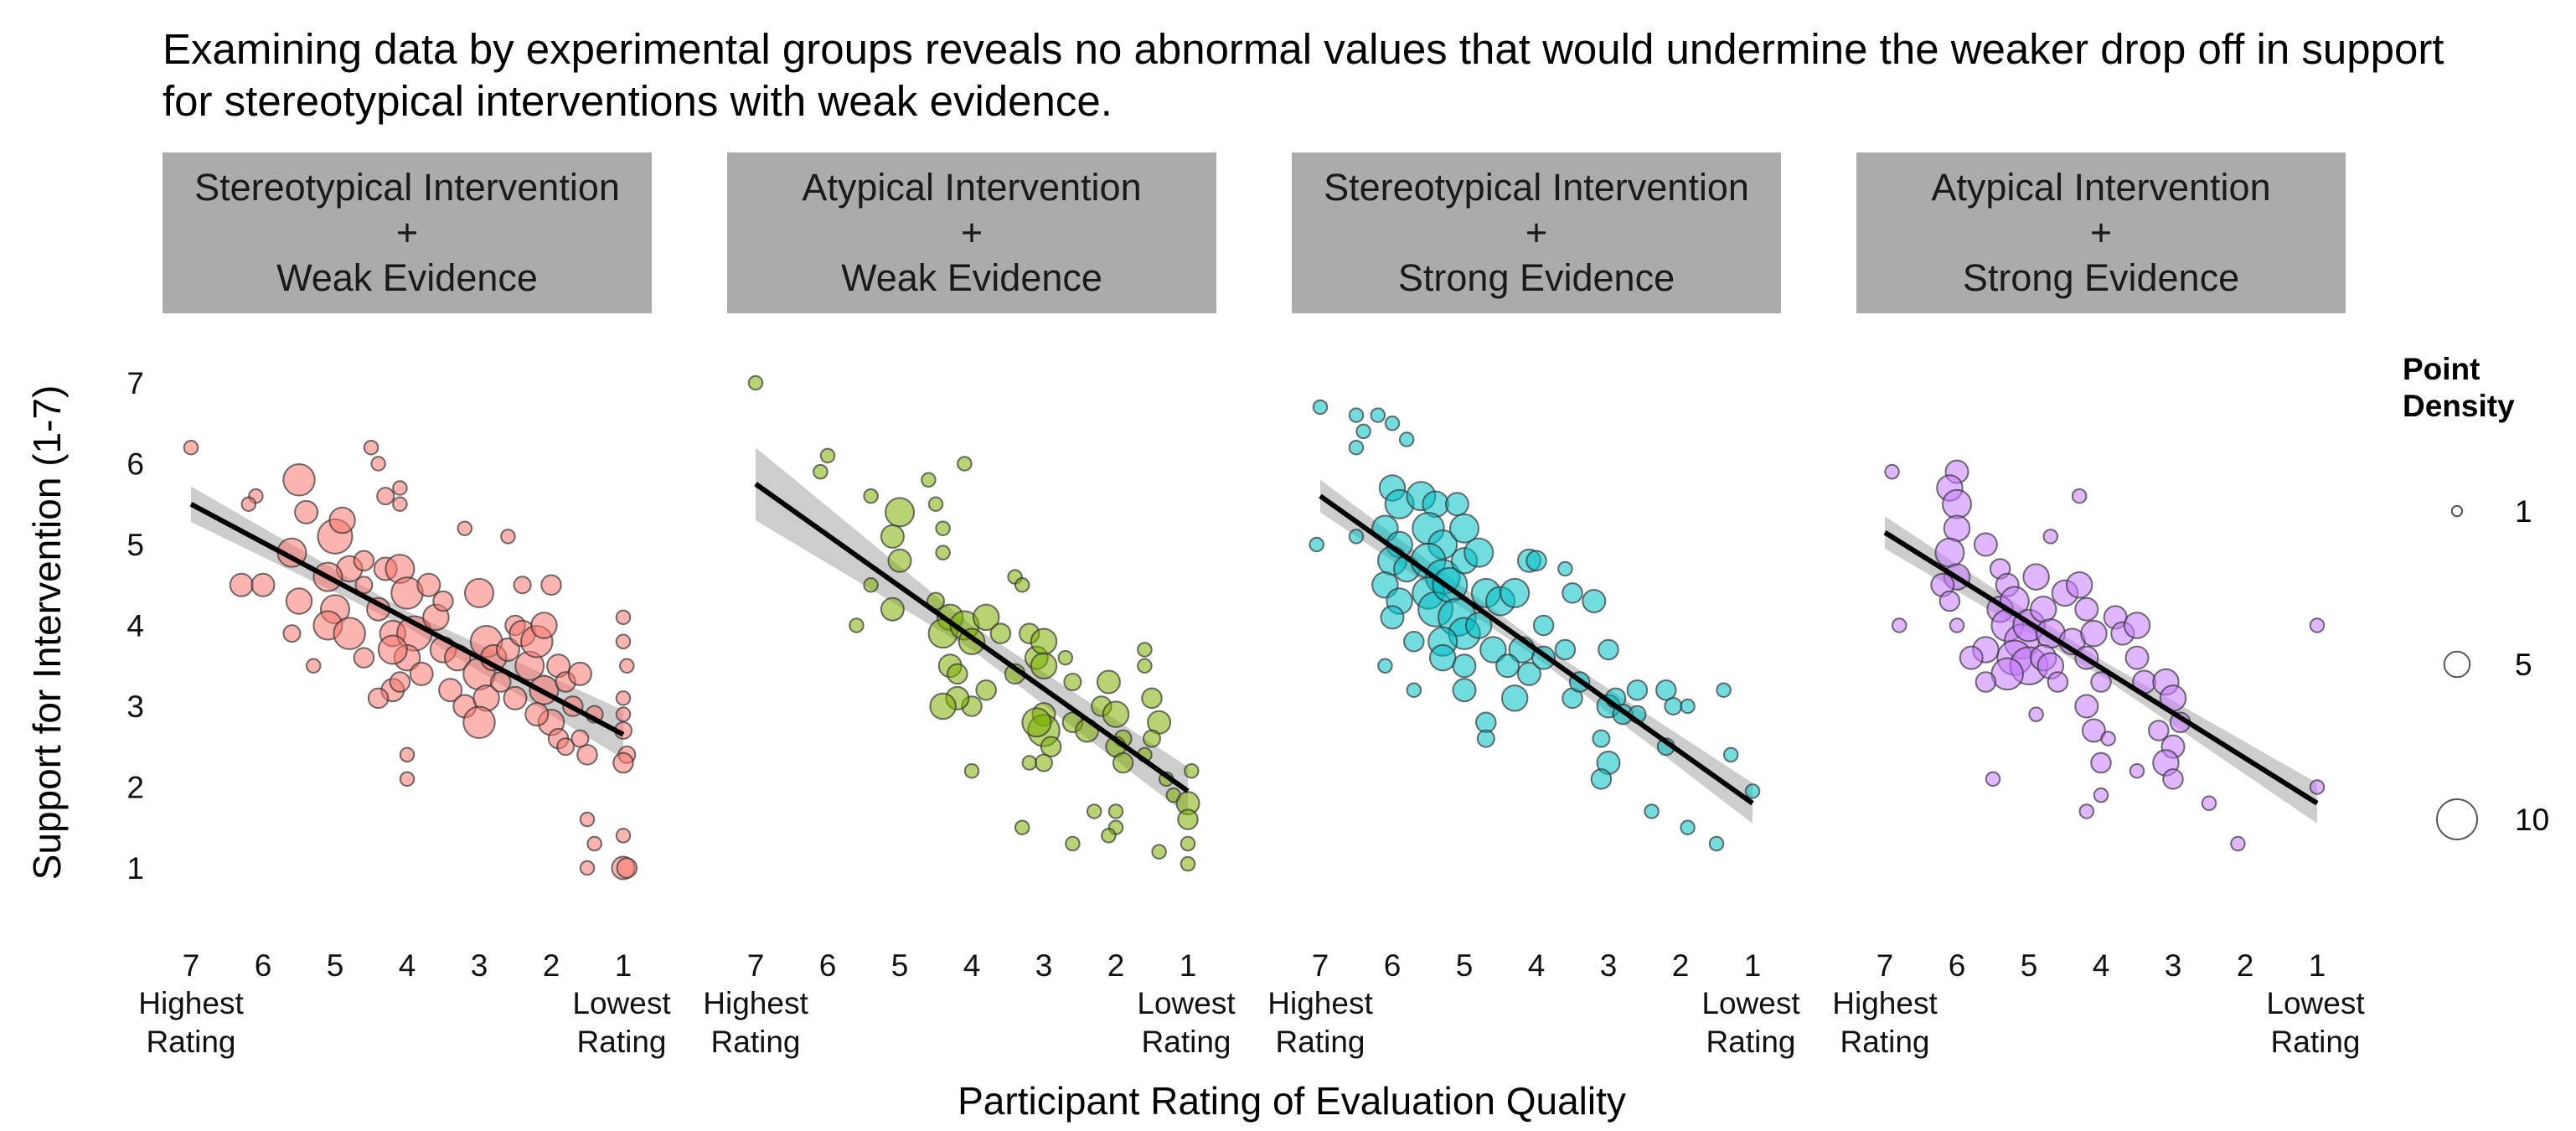 The height and width of the screenshot is (1131, 2576). What do you see at coordinates (756, 1042) in the screenshot?
I see `x-extreme-label-high: Rating` at bounding box center [756, 1042].